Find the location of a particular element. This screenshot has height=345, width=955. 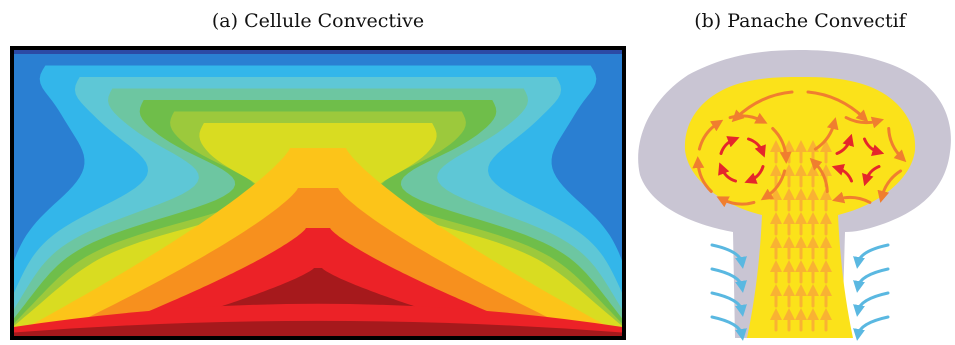

panel-a-caption: (a) Cellule Convective is located at coordinates (318, 21).